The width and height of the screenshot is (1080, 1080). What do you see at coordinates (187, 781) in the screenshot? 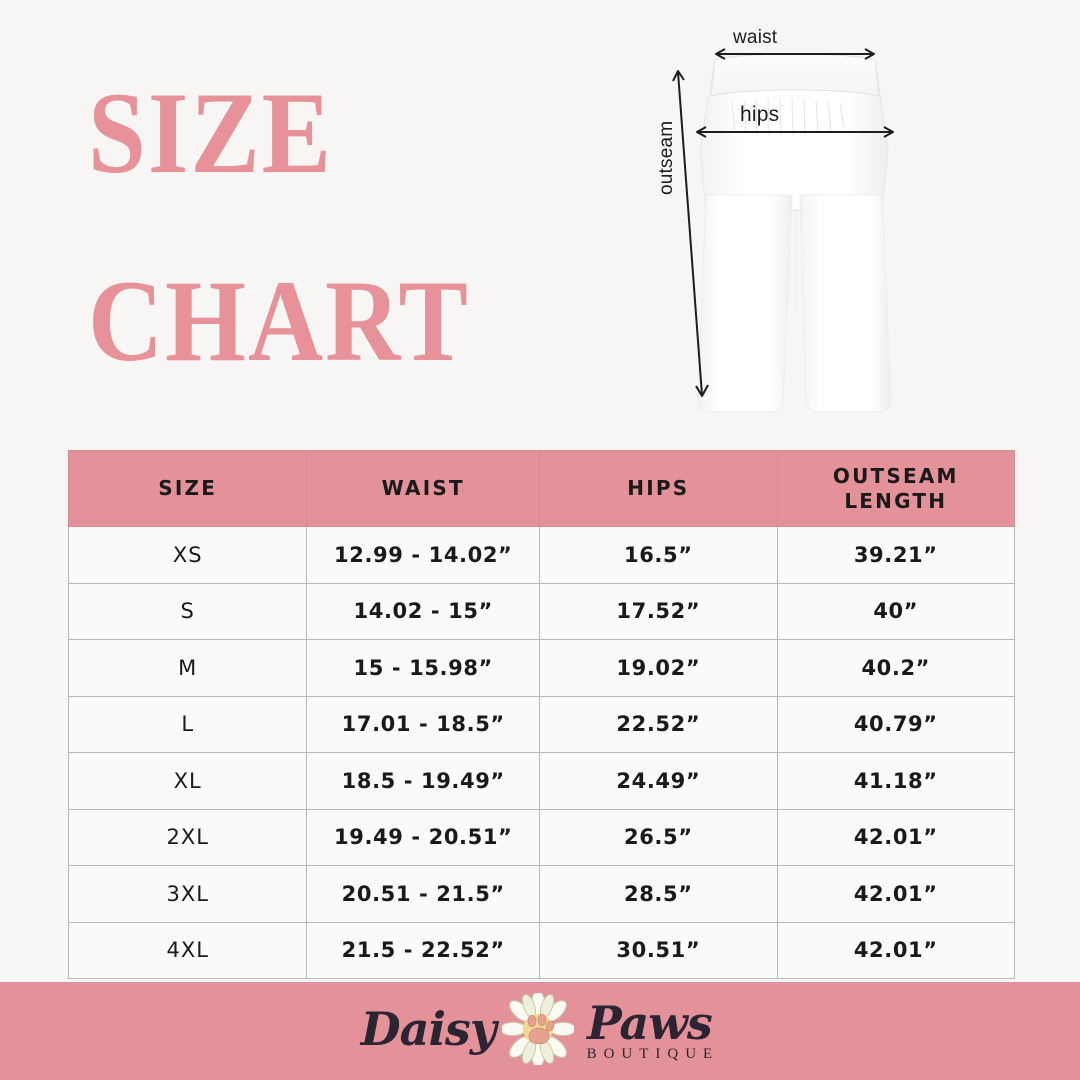
I see `cell-size: XL` at bounding box center [187, 781].